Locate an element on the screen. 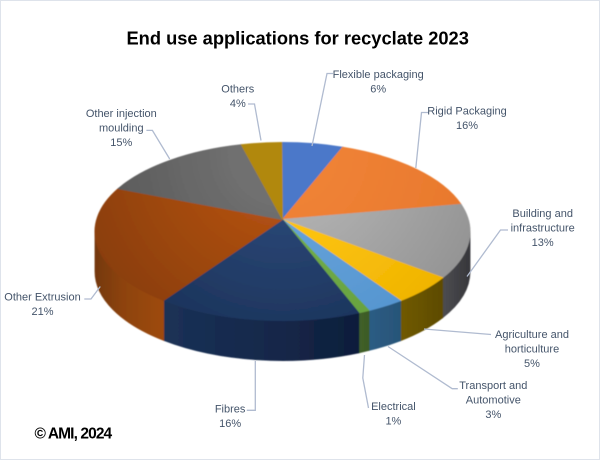  svg-text: Others is located at coordinates (238, 89).